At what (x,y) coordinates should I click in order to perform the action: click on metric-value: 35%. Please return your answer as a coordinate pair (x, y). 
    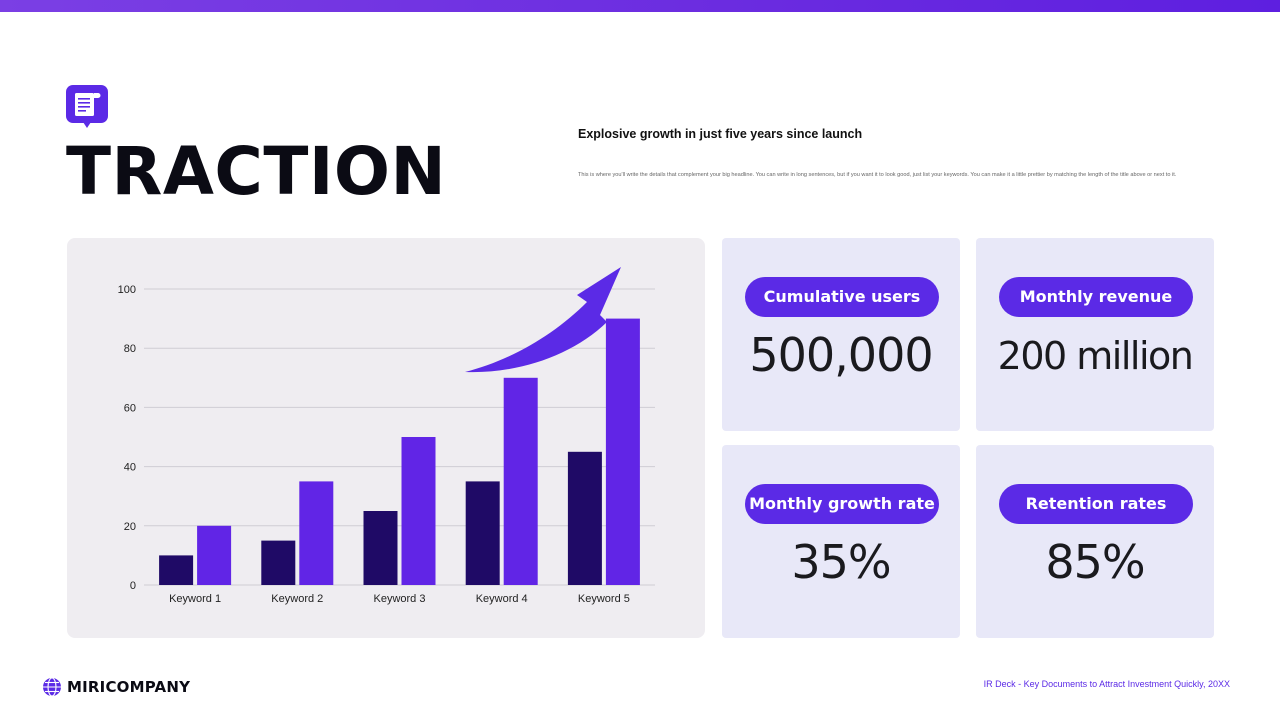
    Looking at the image, I should click on (841, 562).